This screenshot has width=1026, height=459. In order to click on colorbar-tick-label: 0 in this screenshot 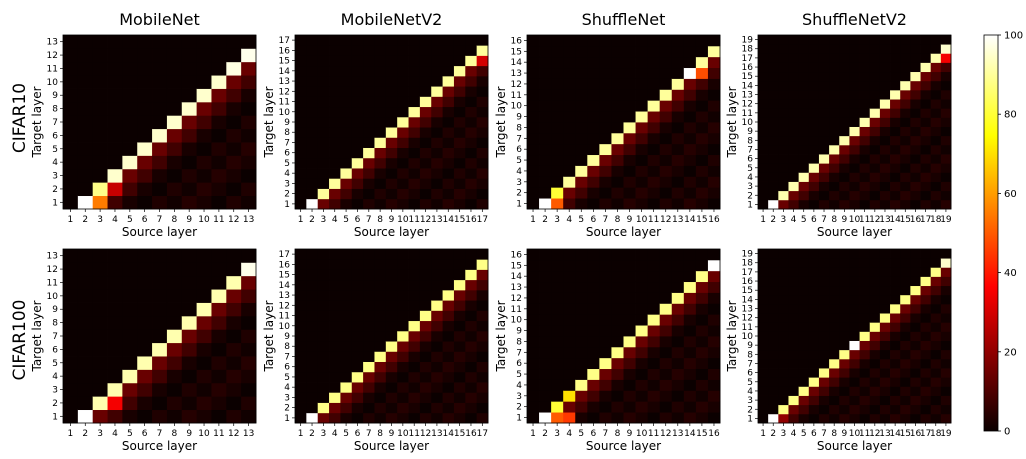, I will do `click(1007, 432)`.